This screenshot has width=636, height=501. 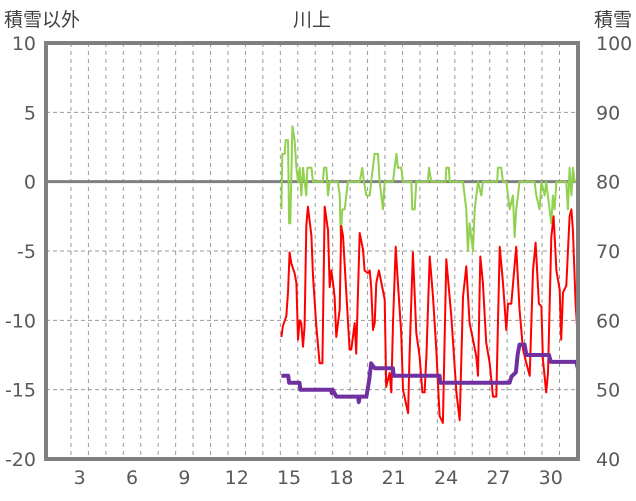 What do you see at coordinates (608, 183) in the screenshot?
I see `right-tick-label: 80` at bounding box center [608, 183].